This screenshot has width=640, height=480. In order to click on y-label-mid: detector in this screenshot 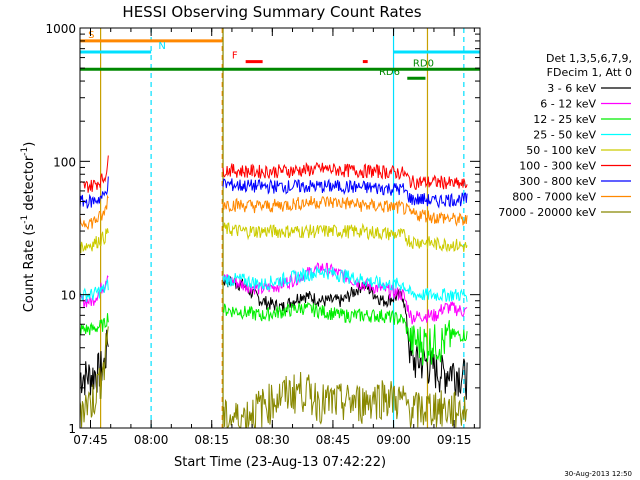, I will do `click(29, 185)`.